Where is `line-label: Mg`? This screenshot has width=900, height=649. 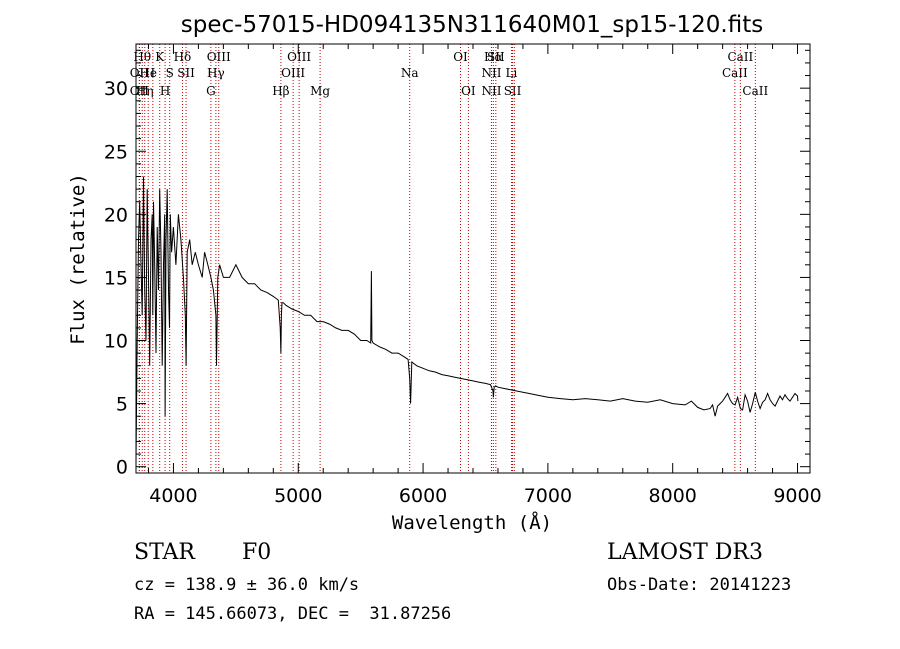 line-label: Mg is located at coordinates (320, 91).